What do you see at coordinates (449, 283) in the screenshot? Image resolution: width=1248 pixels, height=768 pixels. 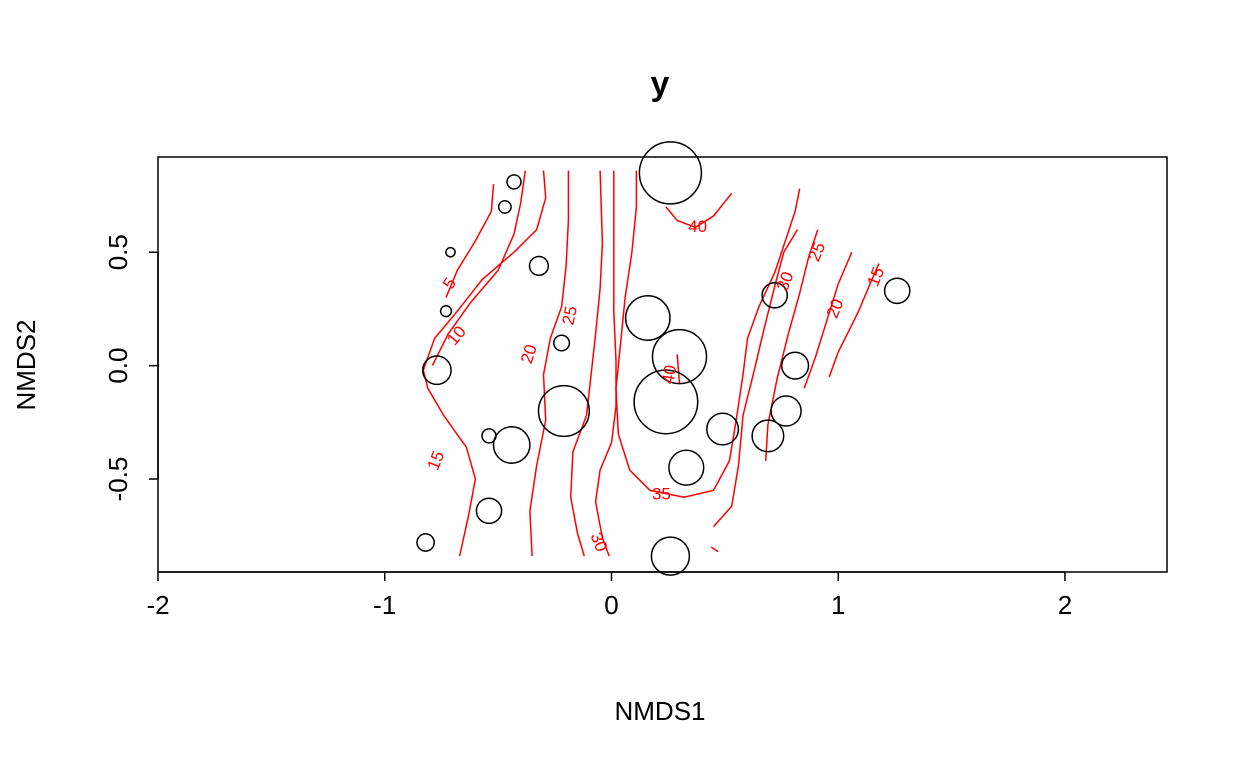 I see `contour-label-0: 5` at bounding box center [449, 283].